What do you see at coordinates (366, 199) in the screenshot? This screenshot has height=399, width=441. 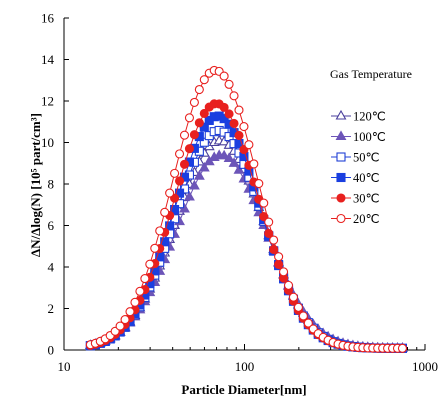 I see `legend-label: 30℃` at bounding box center [366, 199].